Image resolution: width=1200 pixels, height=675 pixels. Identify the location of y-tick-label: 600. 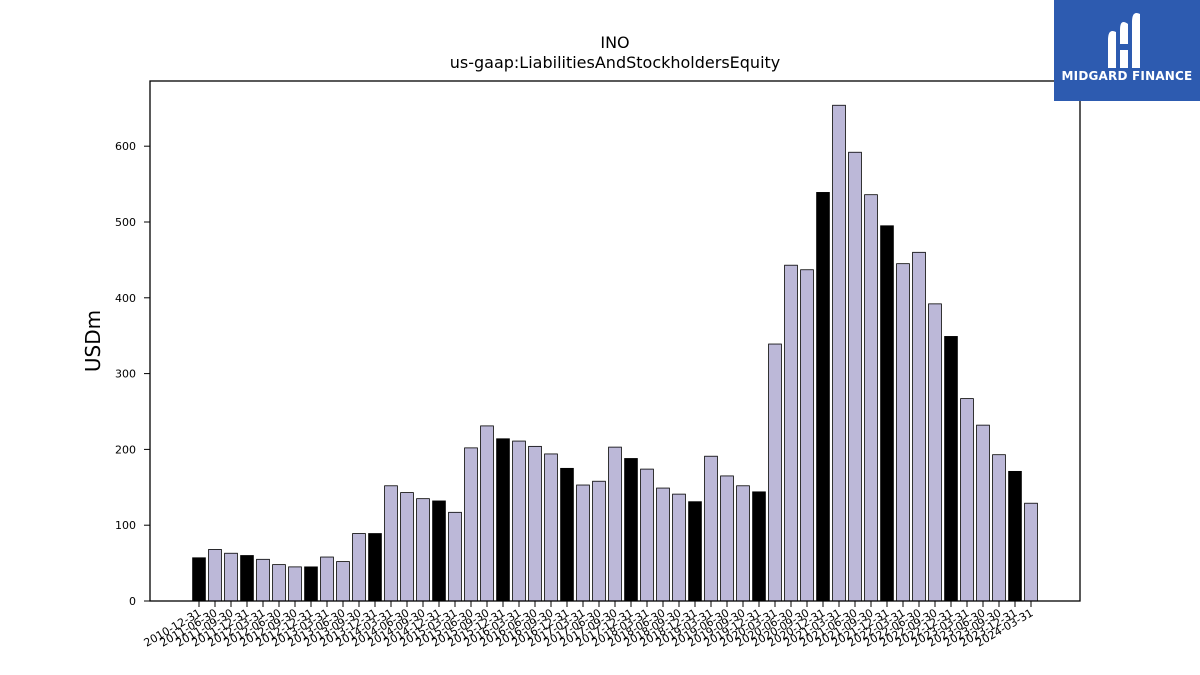
(125, 146).